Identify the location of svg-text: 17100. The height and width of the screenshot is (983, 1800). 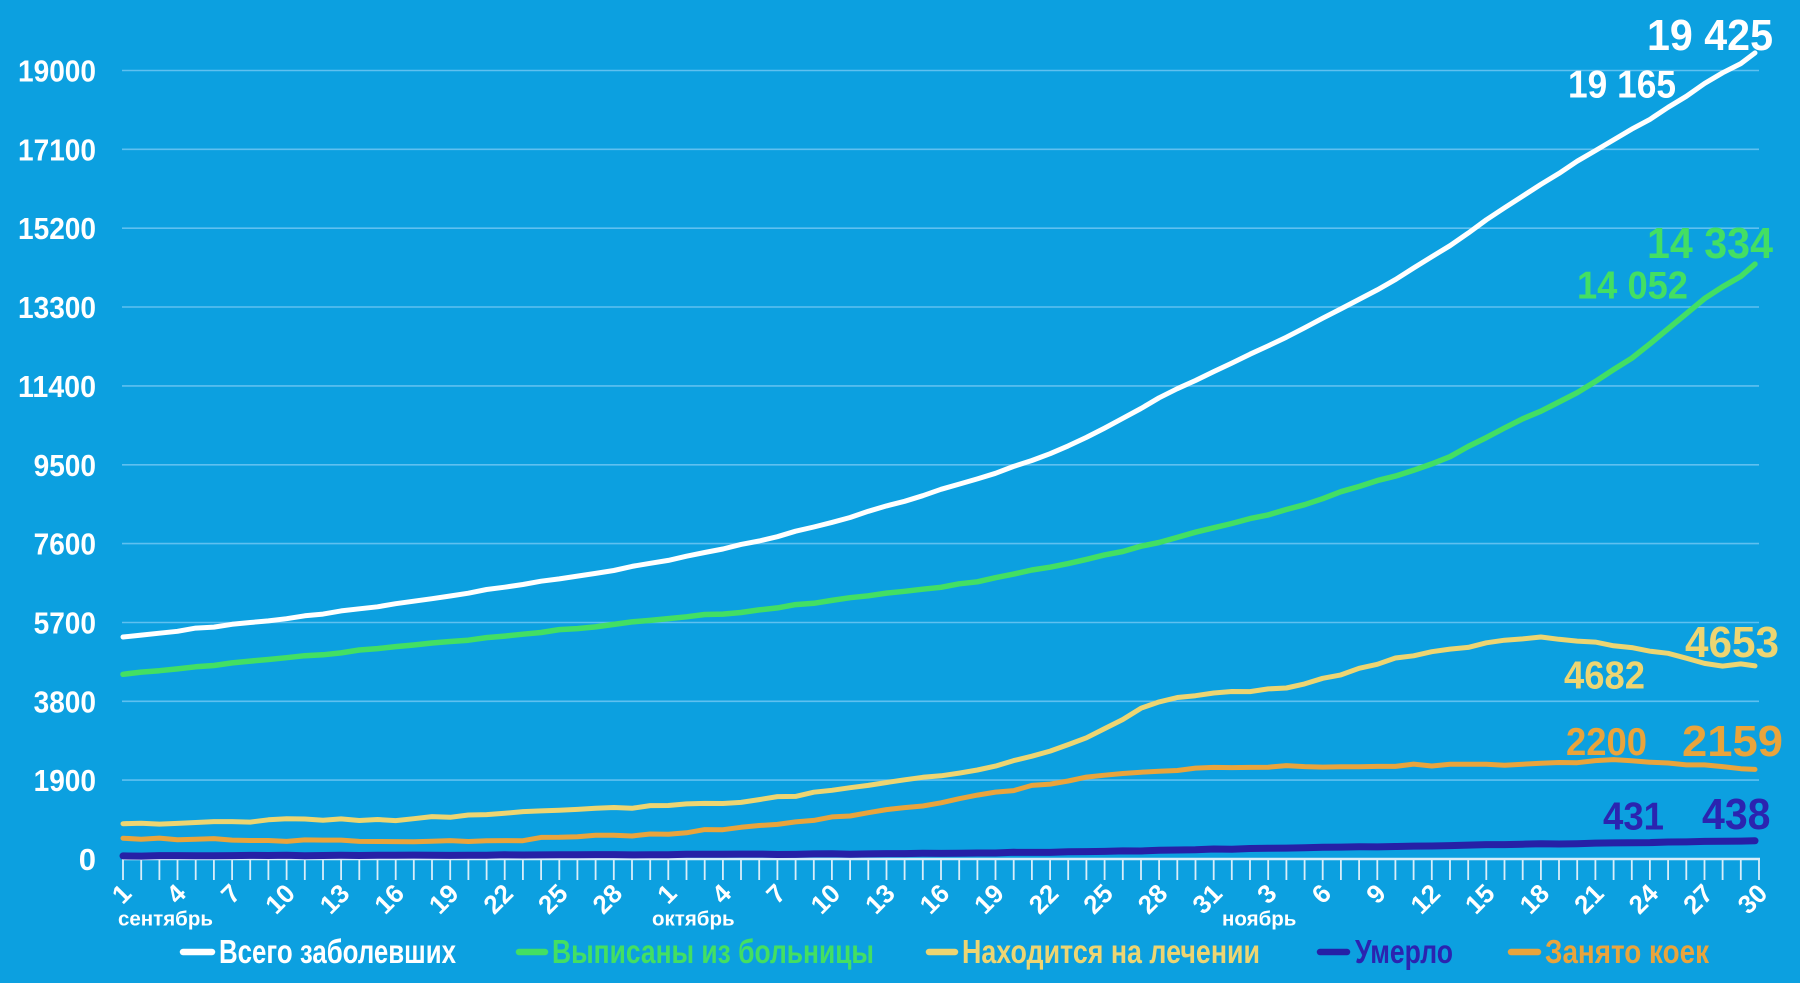
(57, 149).